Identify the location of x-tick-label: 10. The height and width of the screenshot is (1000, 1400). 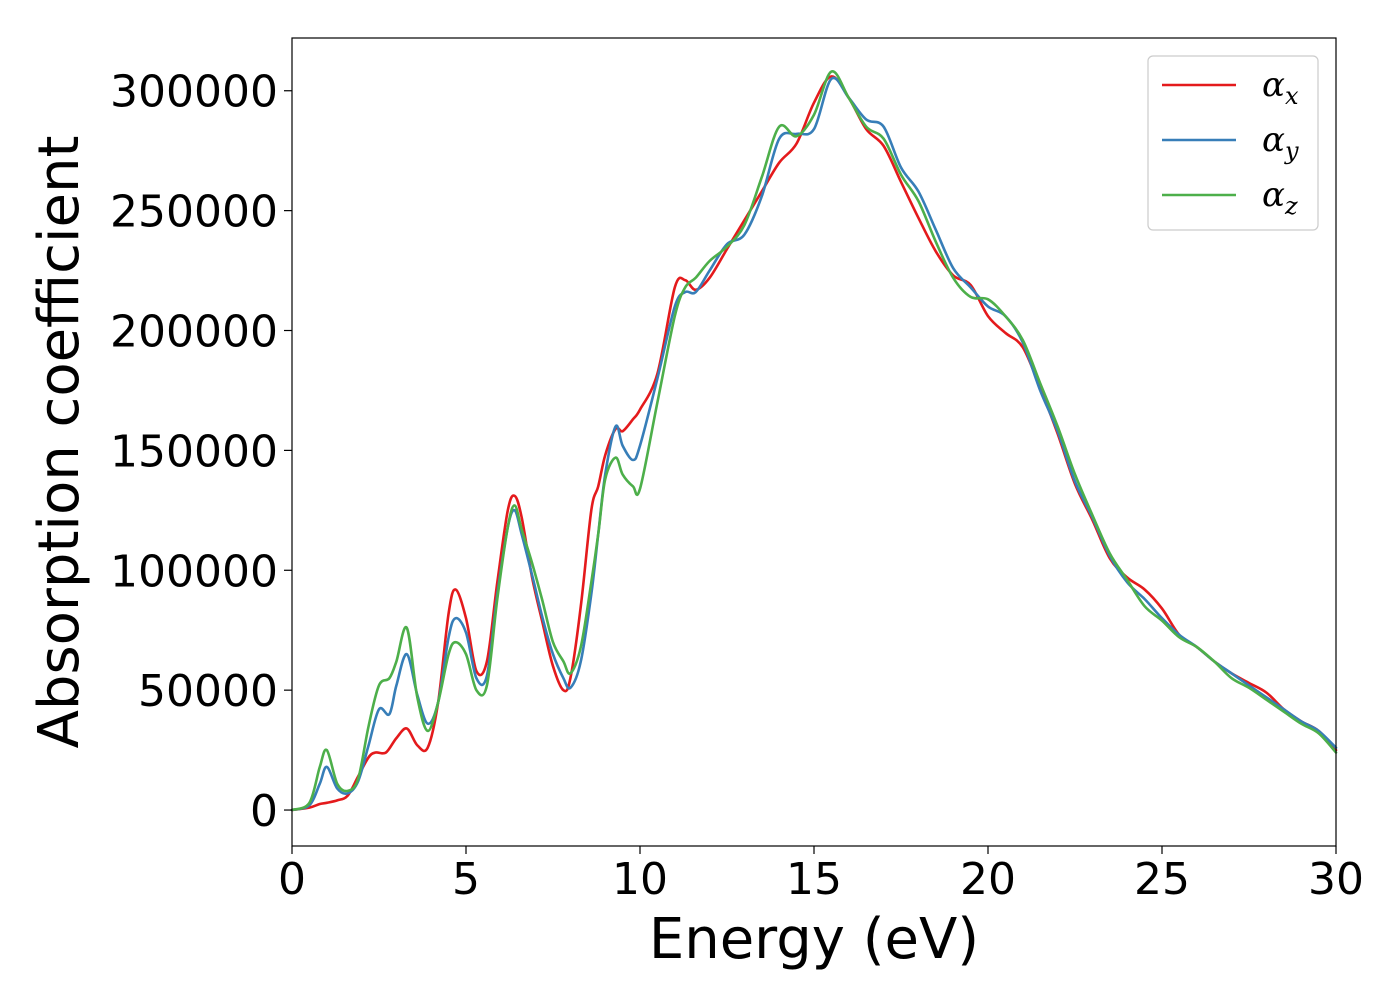
(640, 879).